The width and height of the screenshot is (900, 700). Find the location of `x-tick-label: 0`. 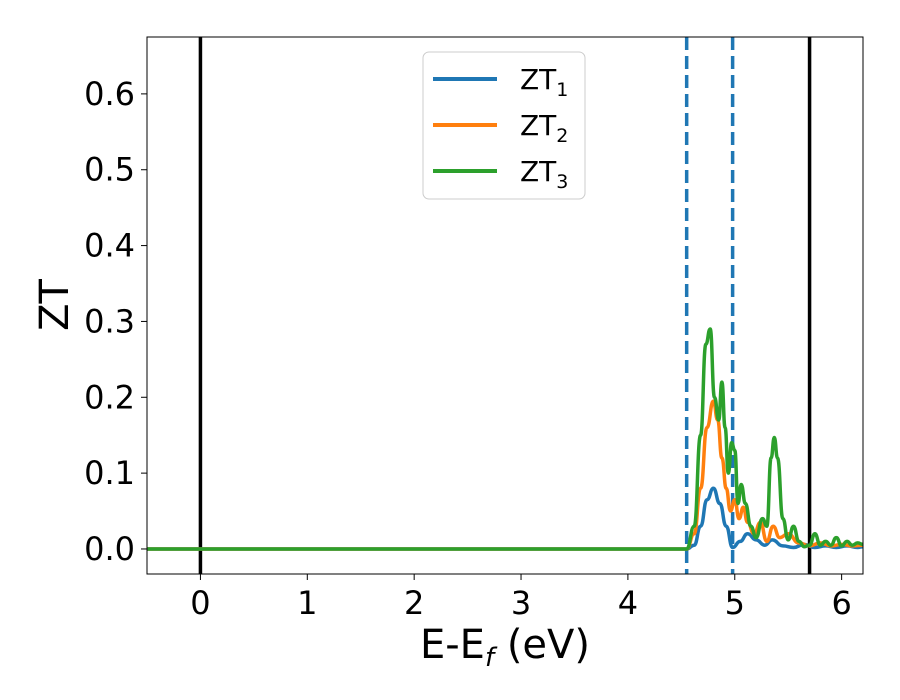

x-tick-label: 0 is located at coordinates (200, 603).